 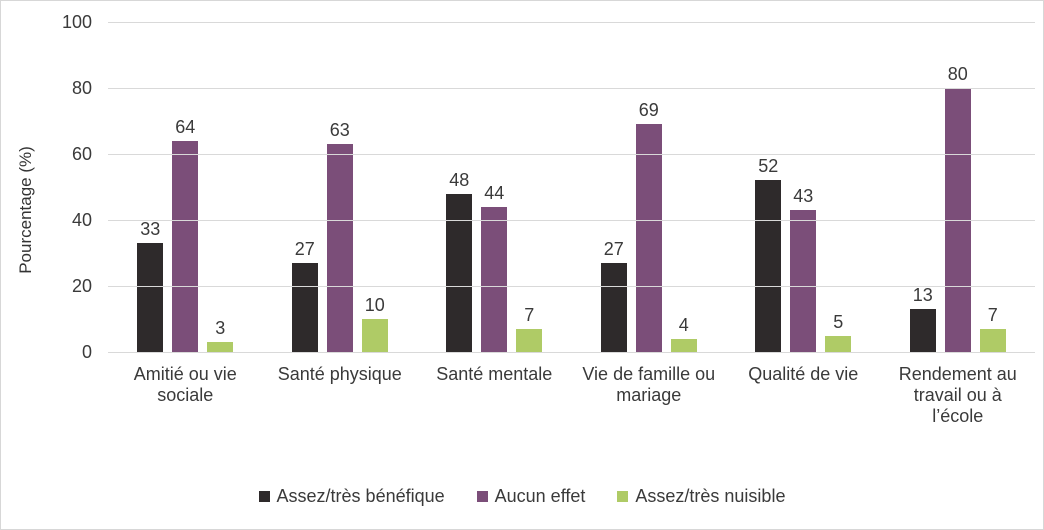 I want to click on y-tick-label: 100, so click(x=76, y=22).